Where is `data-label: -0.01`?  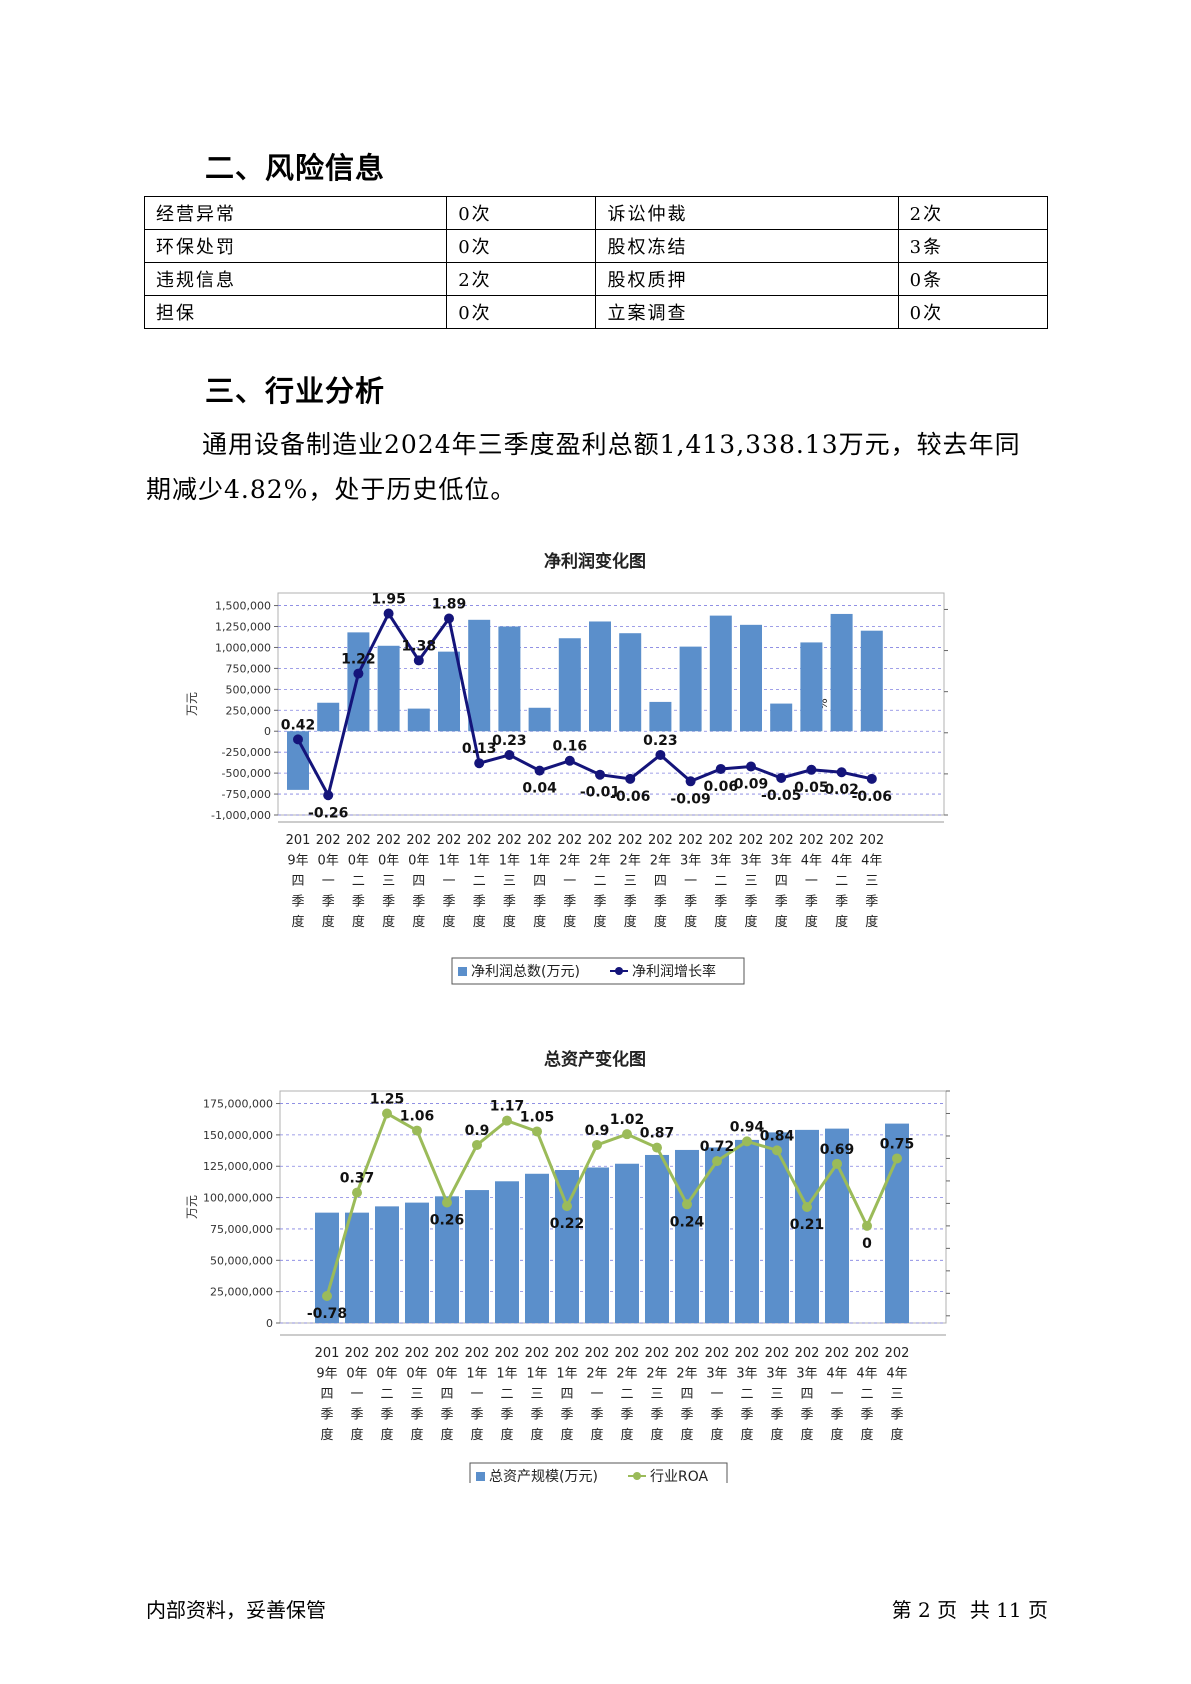
data-label: -0.01 is located at coordinates (600, 793).